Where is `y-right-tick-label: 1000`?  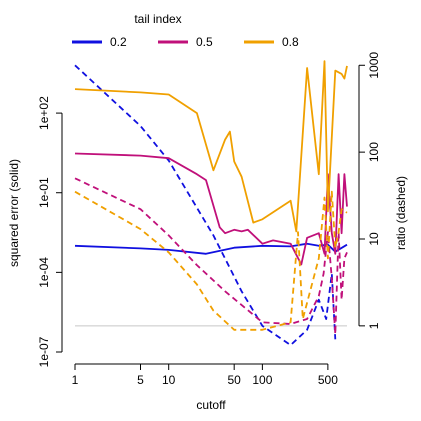 y-right-tick-label: 1000 is located at coordinates (374, 65).